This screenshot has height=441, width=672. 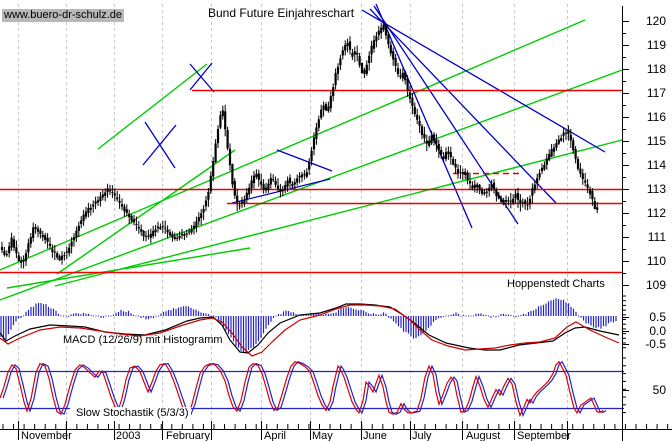 I want to click on macd-axis-label: -0.5, so click(x=655, y=344).